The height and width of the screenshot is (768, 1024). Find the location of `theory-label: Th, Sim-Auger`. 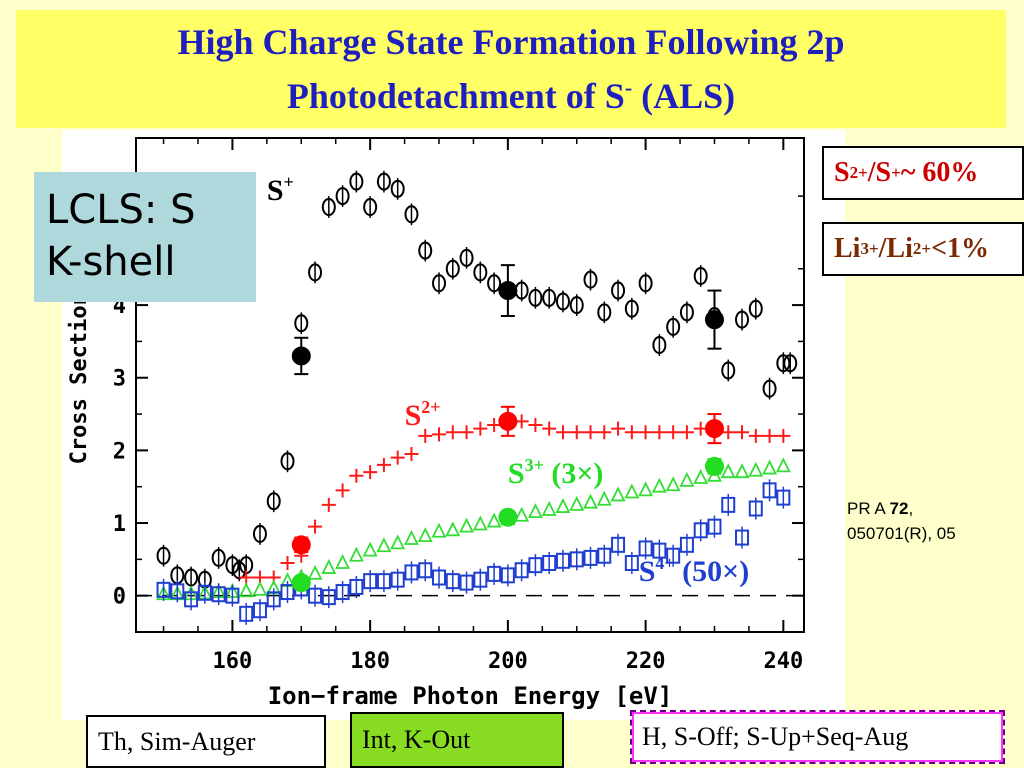

theory-label: Th, Sim-Auger is located at coordinates (177, 741).